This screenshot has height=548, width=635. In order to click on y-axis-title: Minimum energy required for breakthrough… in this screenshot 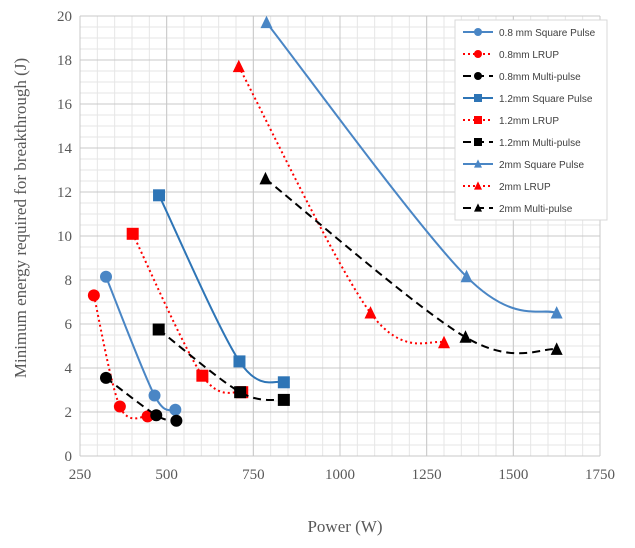, I will do `click(20, 218)`.